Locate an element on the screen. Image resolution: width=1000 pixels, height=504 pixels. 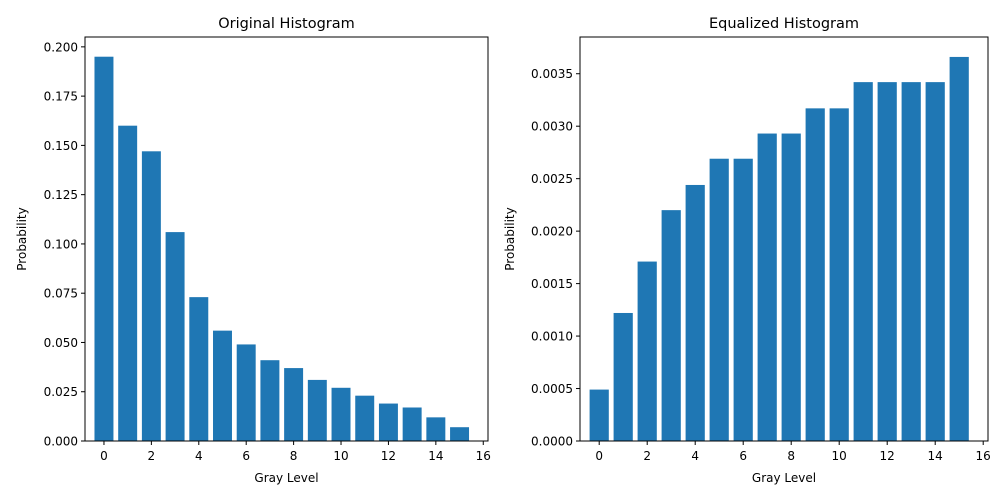
y-tick-label: 0.0000 is located at coordinates (552, 442).